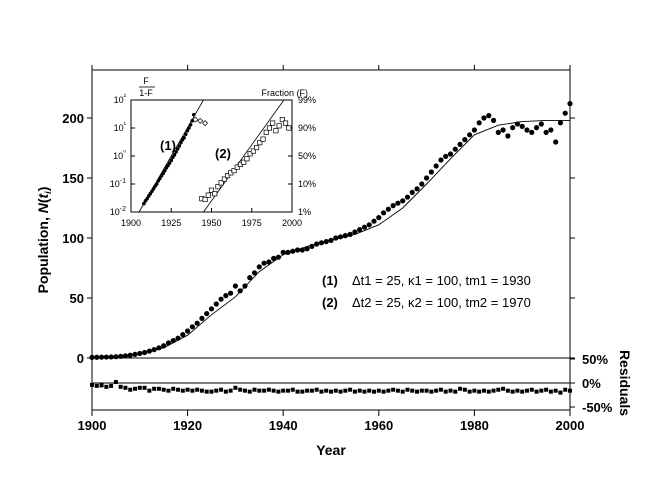  Describe the element at coordinates (73, 118) in the screenshot. I see `y-tick-label: 200` at that location.